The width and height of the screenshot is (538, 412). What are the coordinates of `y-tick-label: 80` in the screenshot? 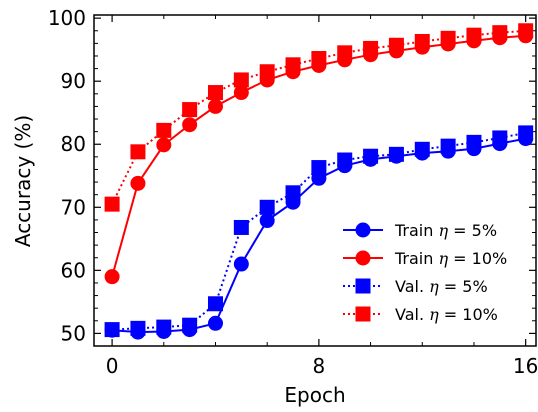 It's located at (73, 144).